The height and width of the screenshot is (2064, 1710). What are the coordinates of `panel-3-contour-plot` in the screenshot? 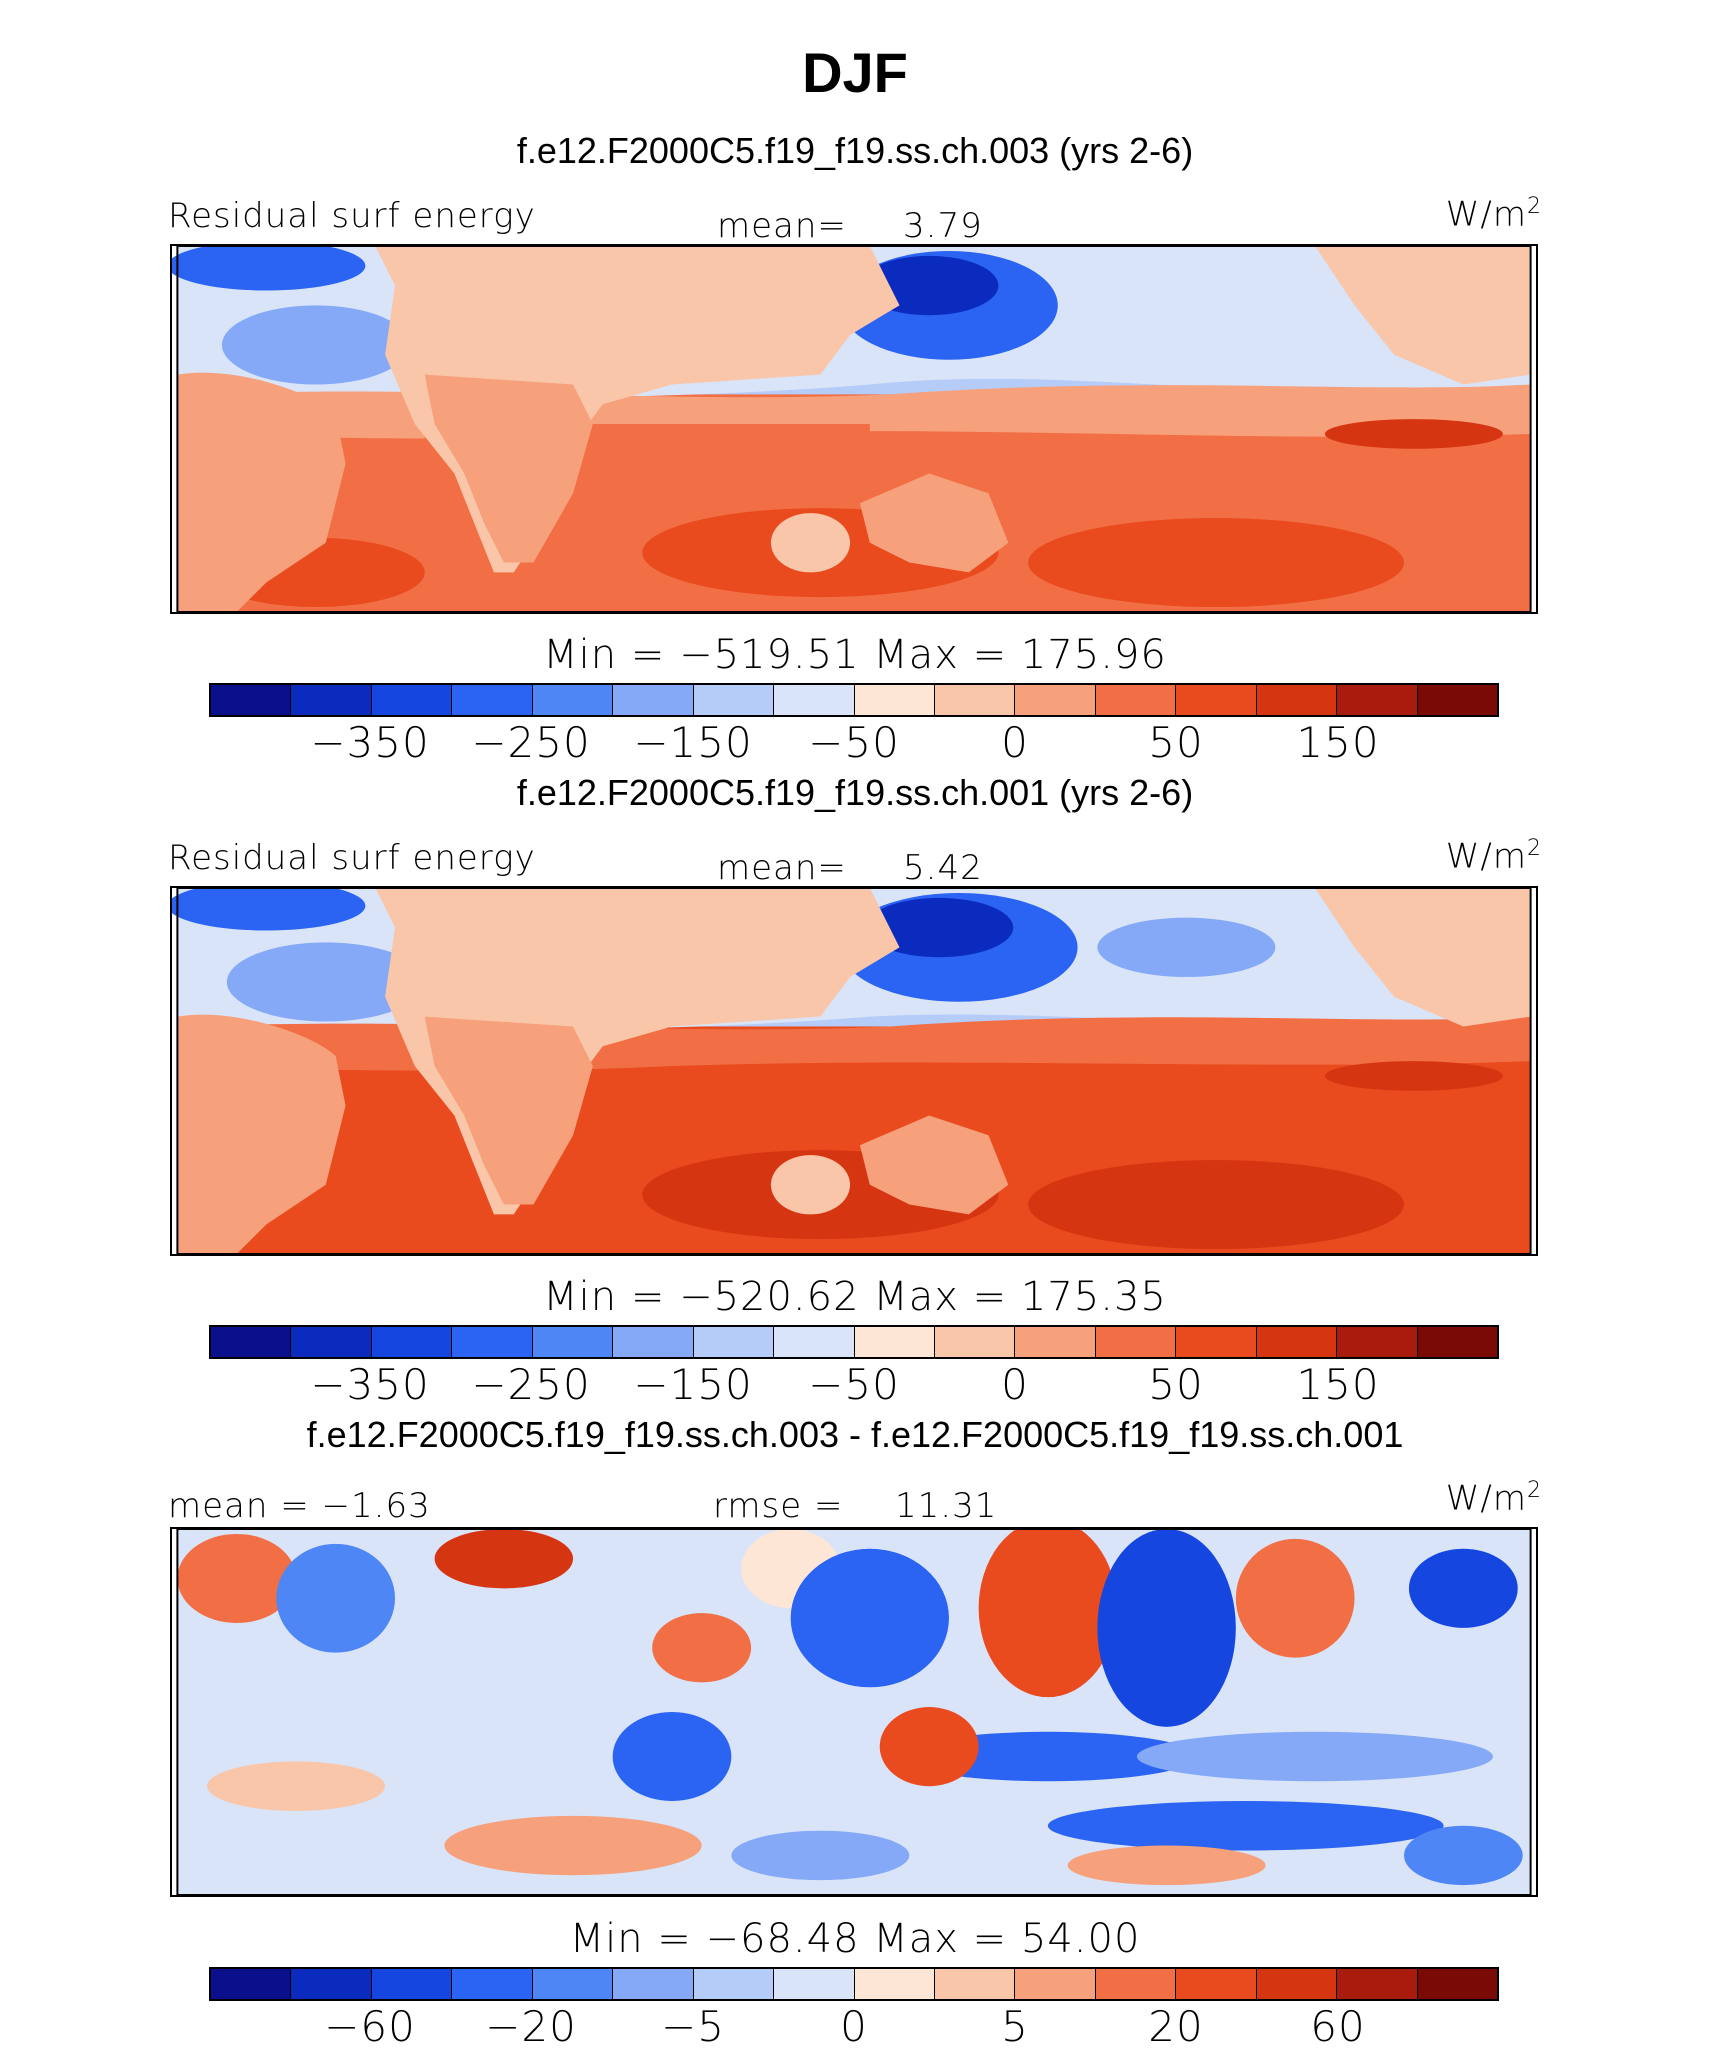 It's located at (854, 1712).